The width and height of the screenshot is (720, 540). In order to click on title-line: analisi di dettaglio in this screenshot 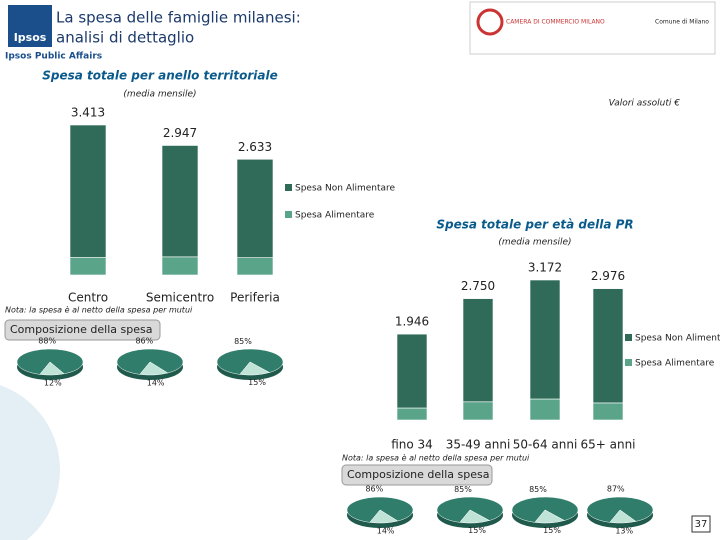, I will do `click(125, 38)`.